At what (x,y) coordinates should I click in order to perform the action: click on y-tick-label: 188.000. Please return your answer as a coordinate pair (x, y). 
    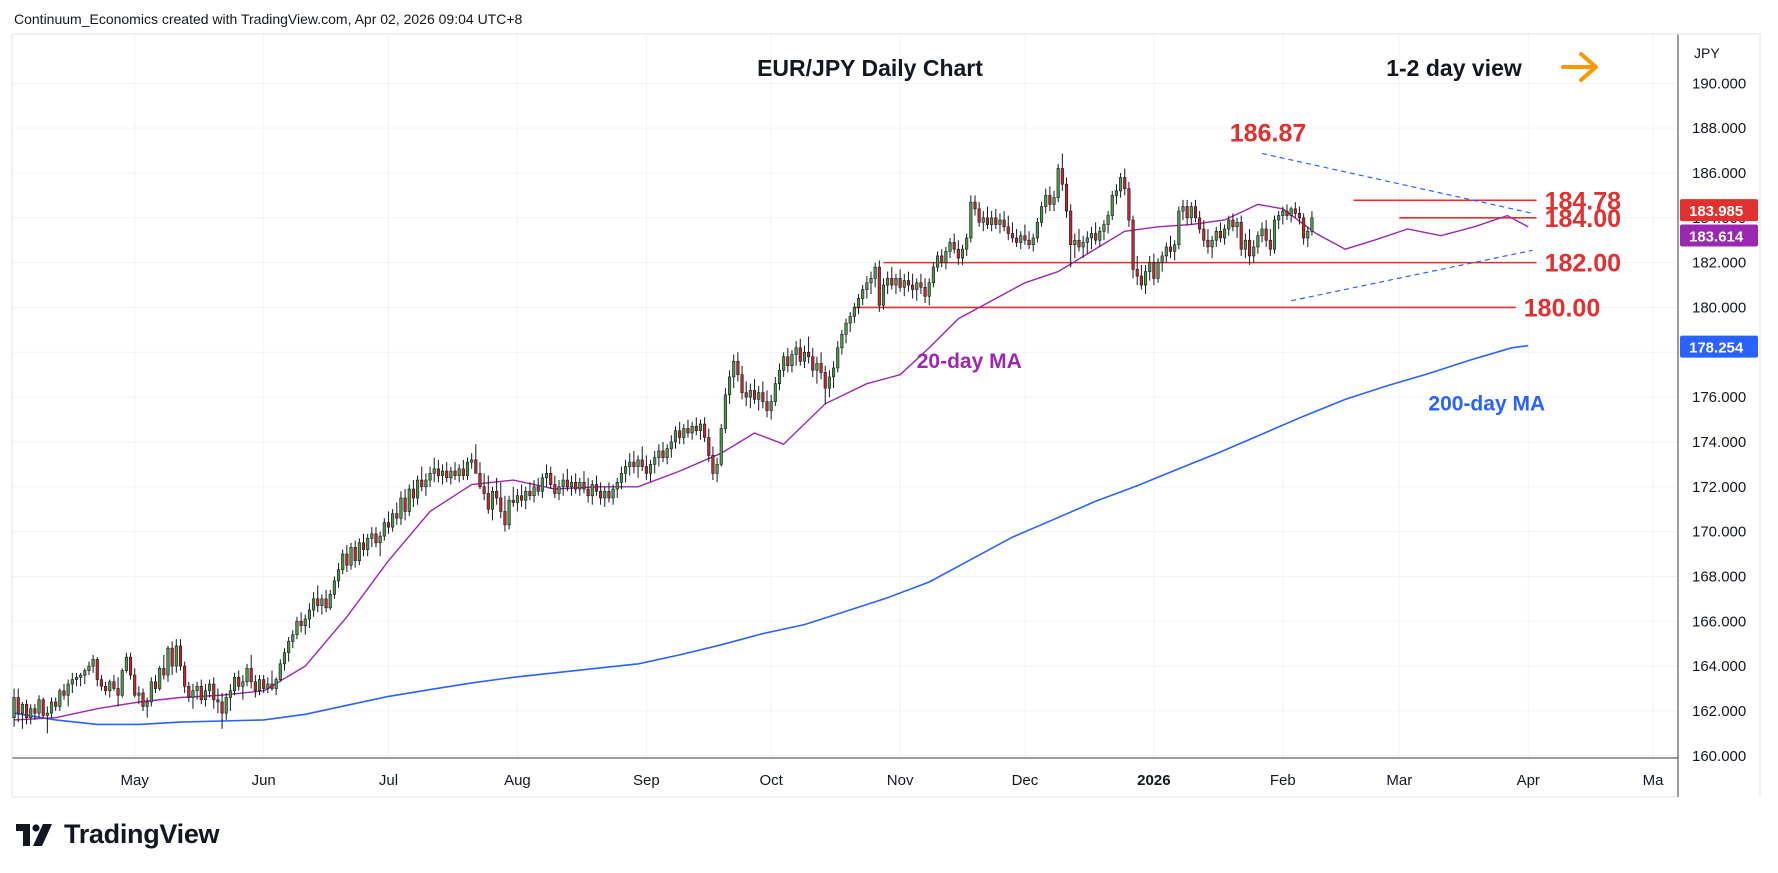
    Looking at the image, I should click on (1719, 128).